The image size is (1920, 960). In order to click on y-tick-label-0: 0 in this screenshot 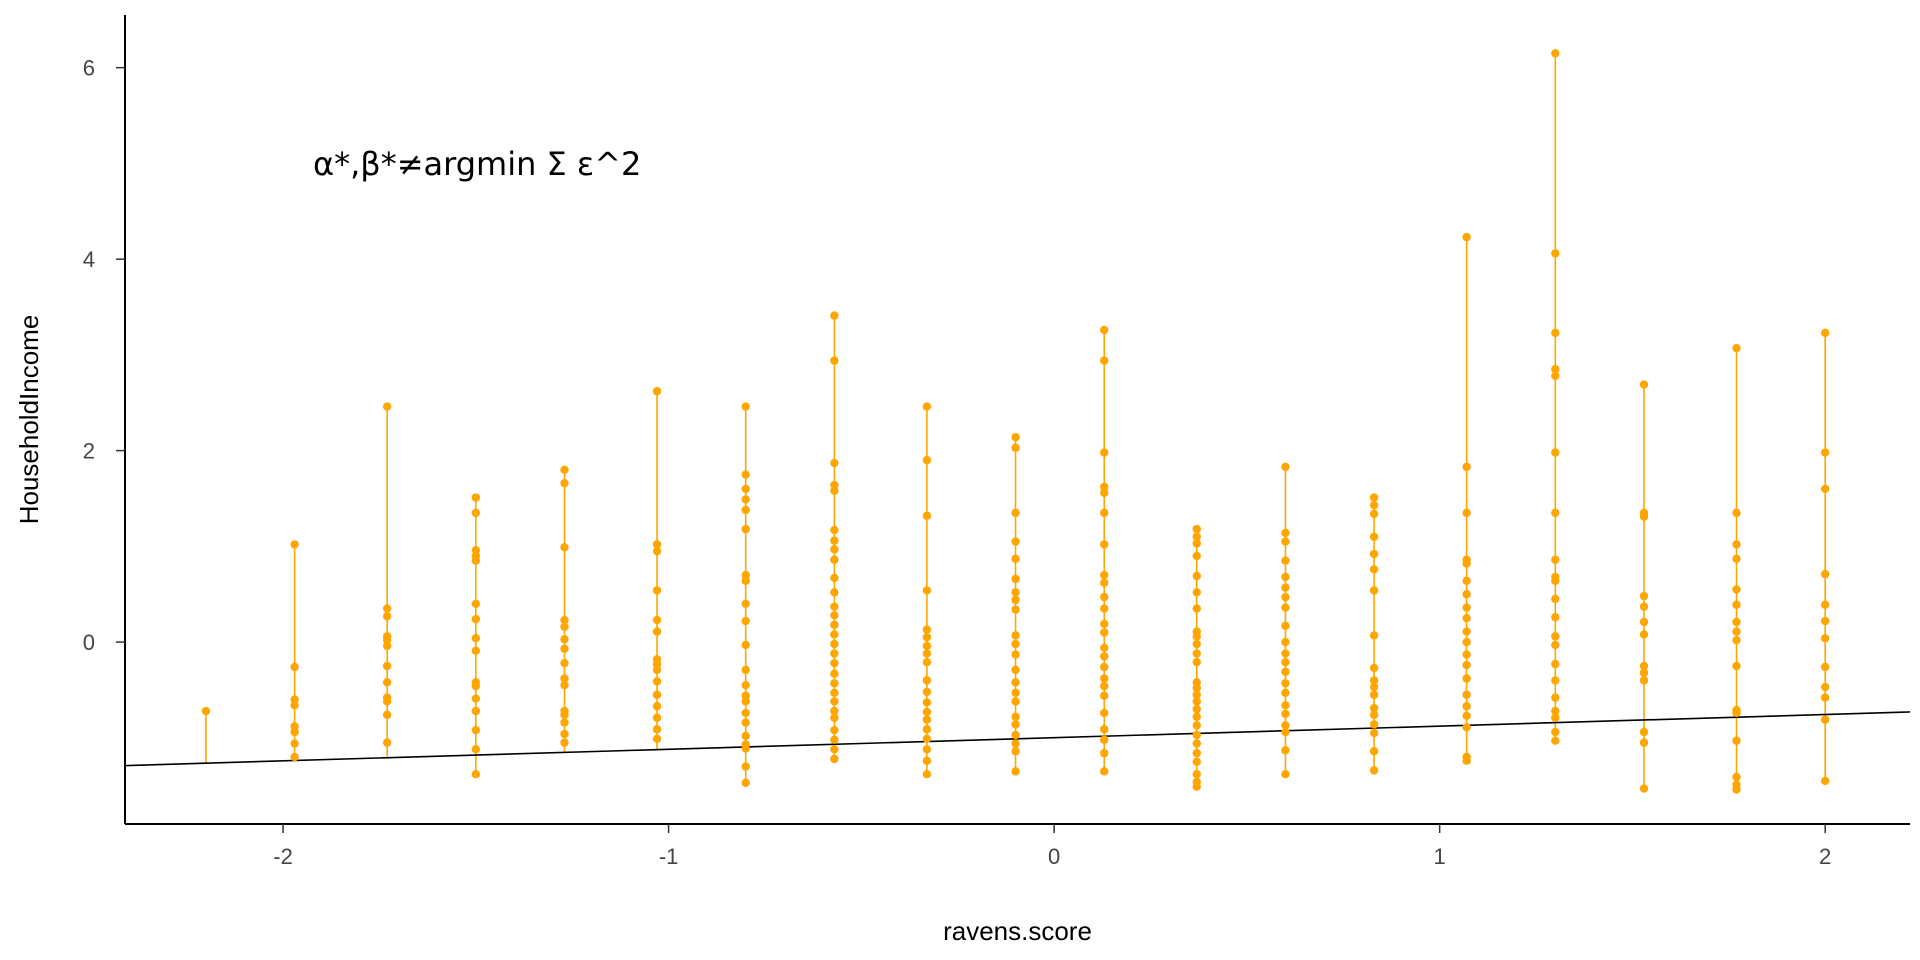, I will do `click(89, 642)`.